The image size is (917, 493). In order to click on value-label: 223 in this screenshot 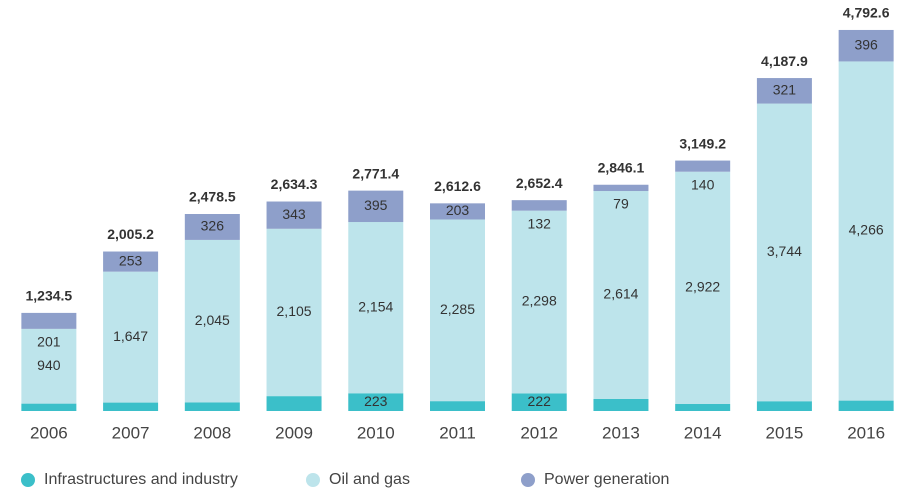, I will do `click(376, 401)`.